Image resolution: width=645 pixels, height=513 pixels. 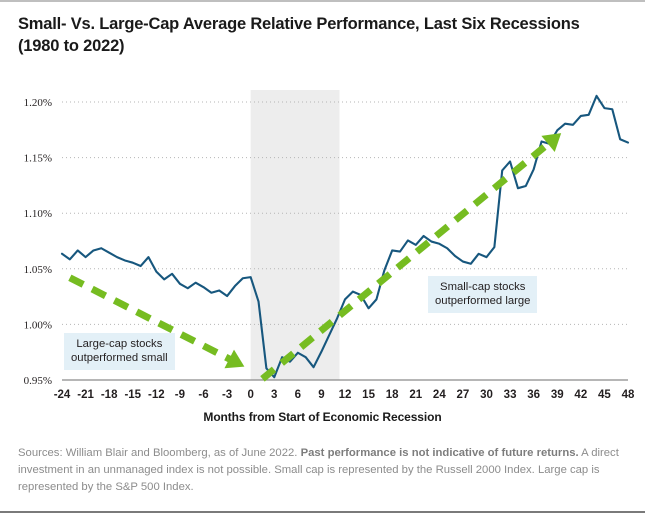 What do you see at coordinates (295, 235) in the screenshot?
I see `recession-shaded-band` at bounding box center [295, 235].